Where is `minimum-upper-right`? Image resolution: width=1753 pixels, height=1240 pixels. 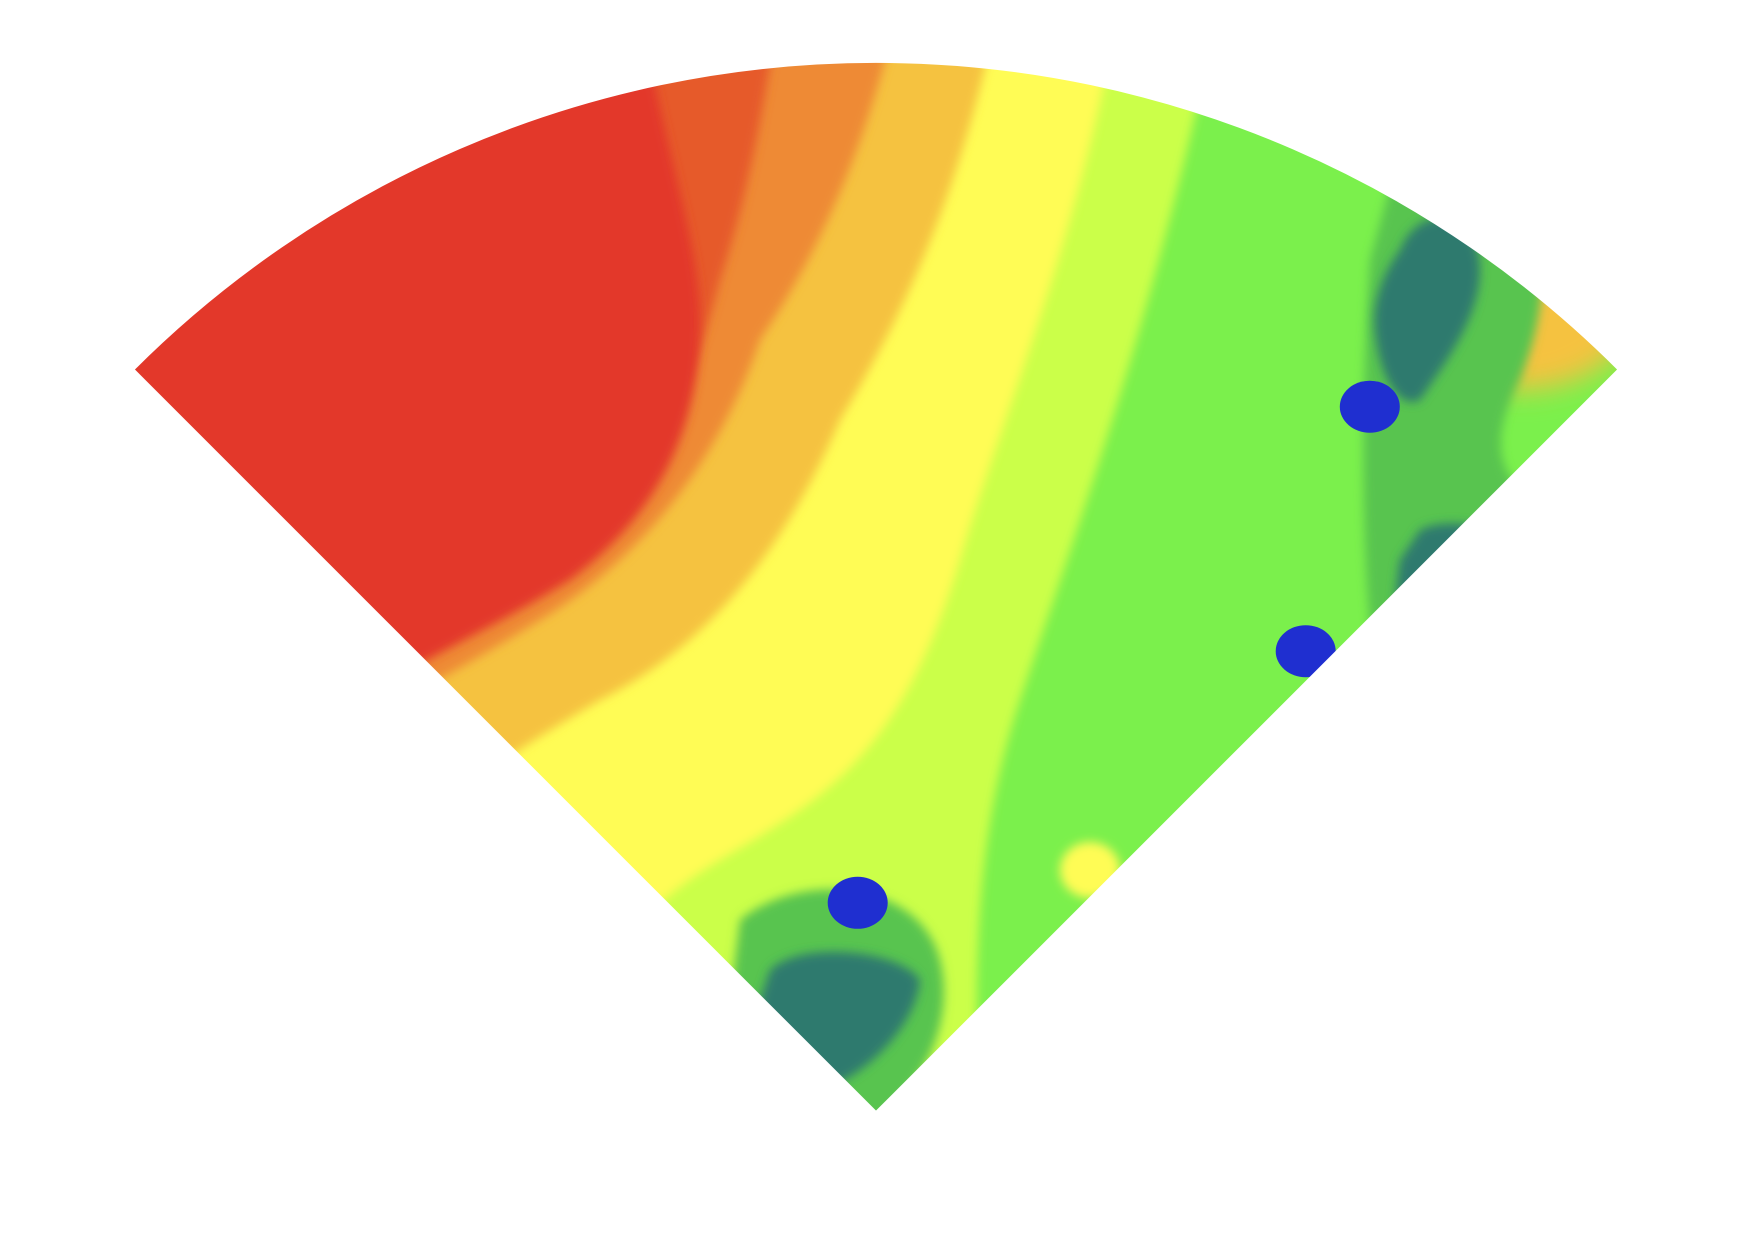
minimum-upper-right is located at coordinates (1369, 406).